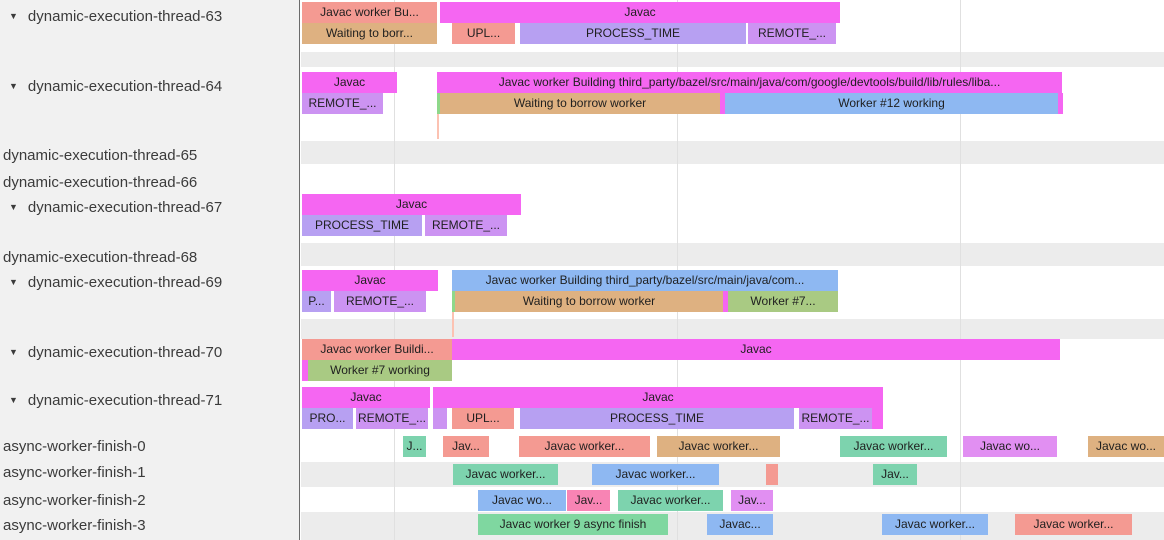 This screenshot has height=540, width=1164. I want to click on track-label-dynamic-execution-thread-64: ▼ dynamic-execution-thread-64, so click(115, 86).